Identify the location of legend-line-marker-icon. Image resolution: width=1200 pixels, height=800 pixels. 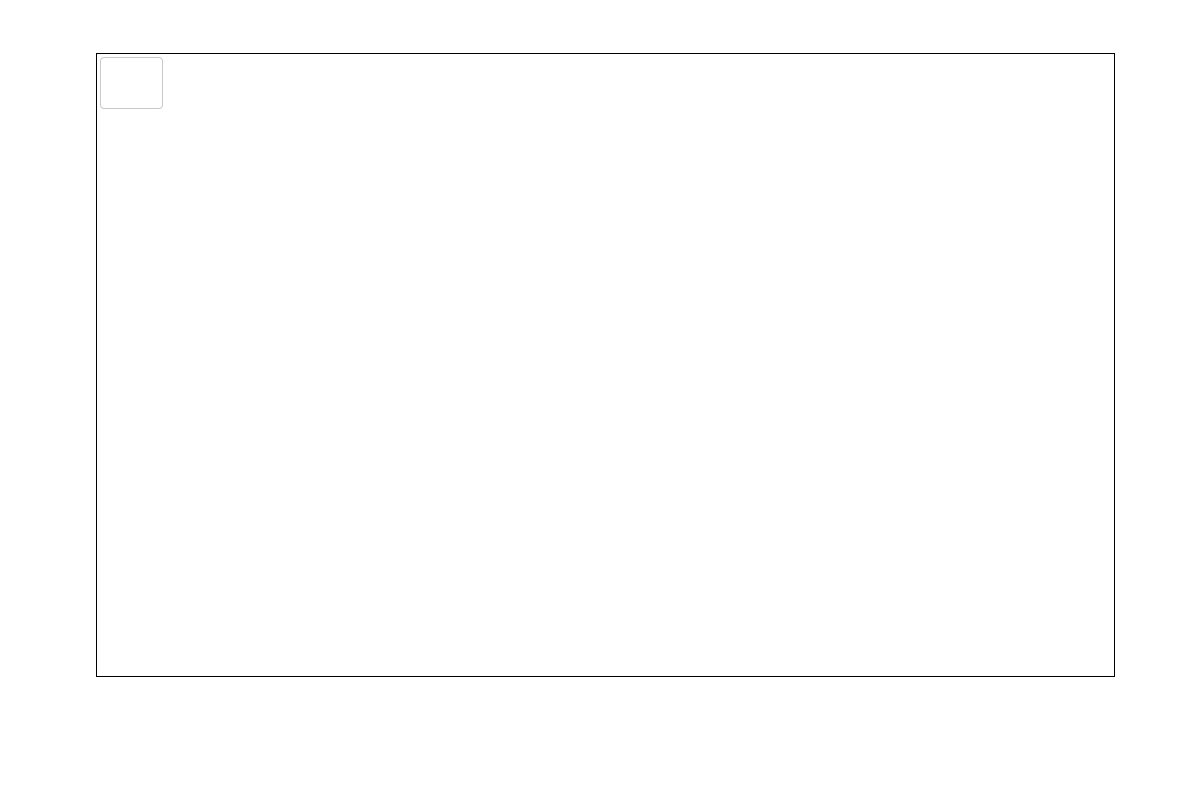
(127, 93).